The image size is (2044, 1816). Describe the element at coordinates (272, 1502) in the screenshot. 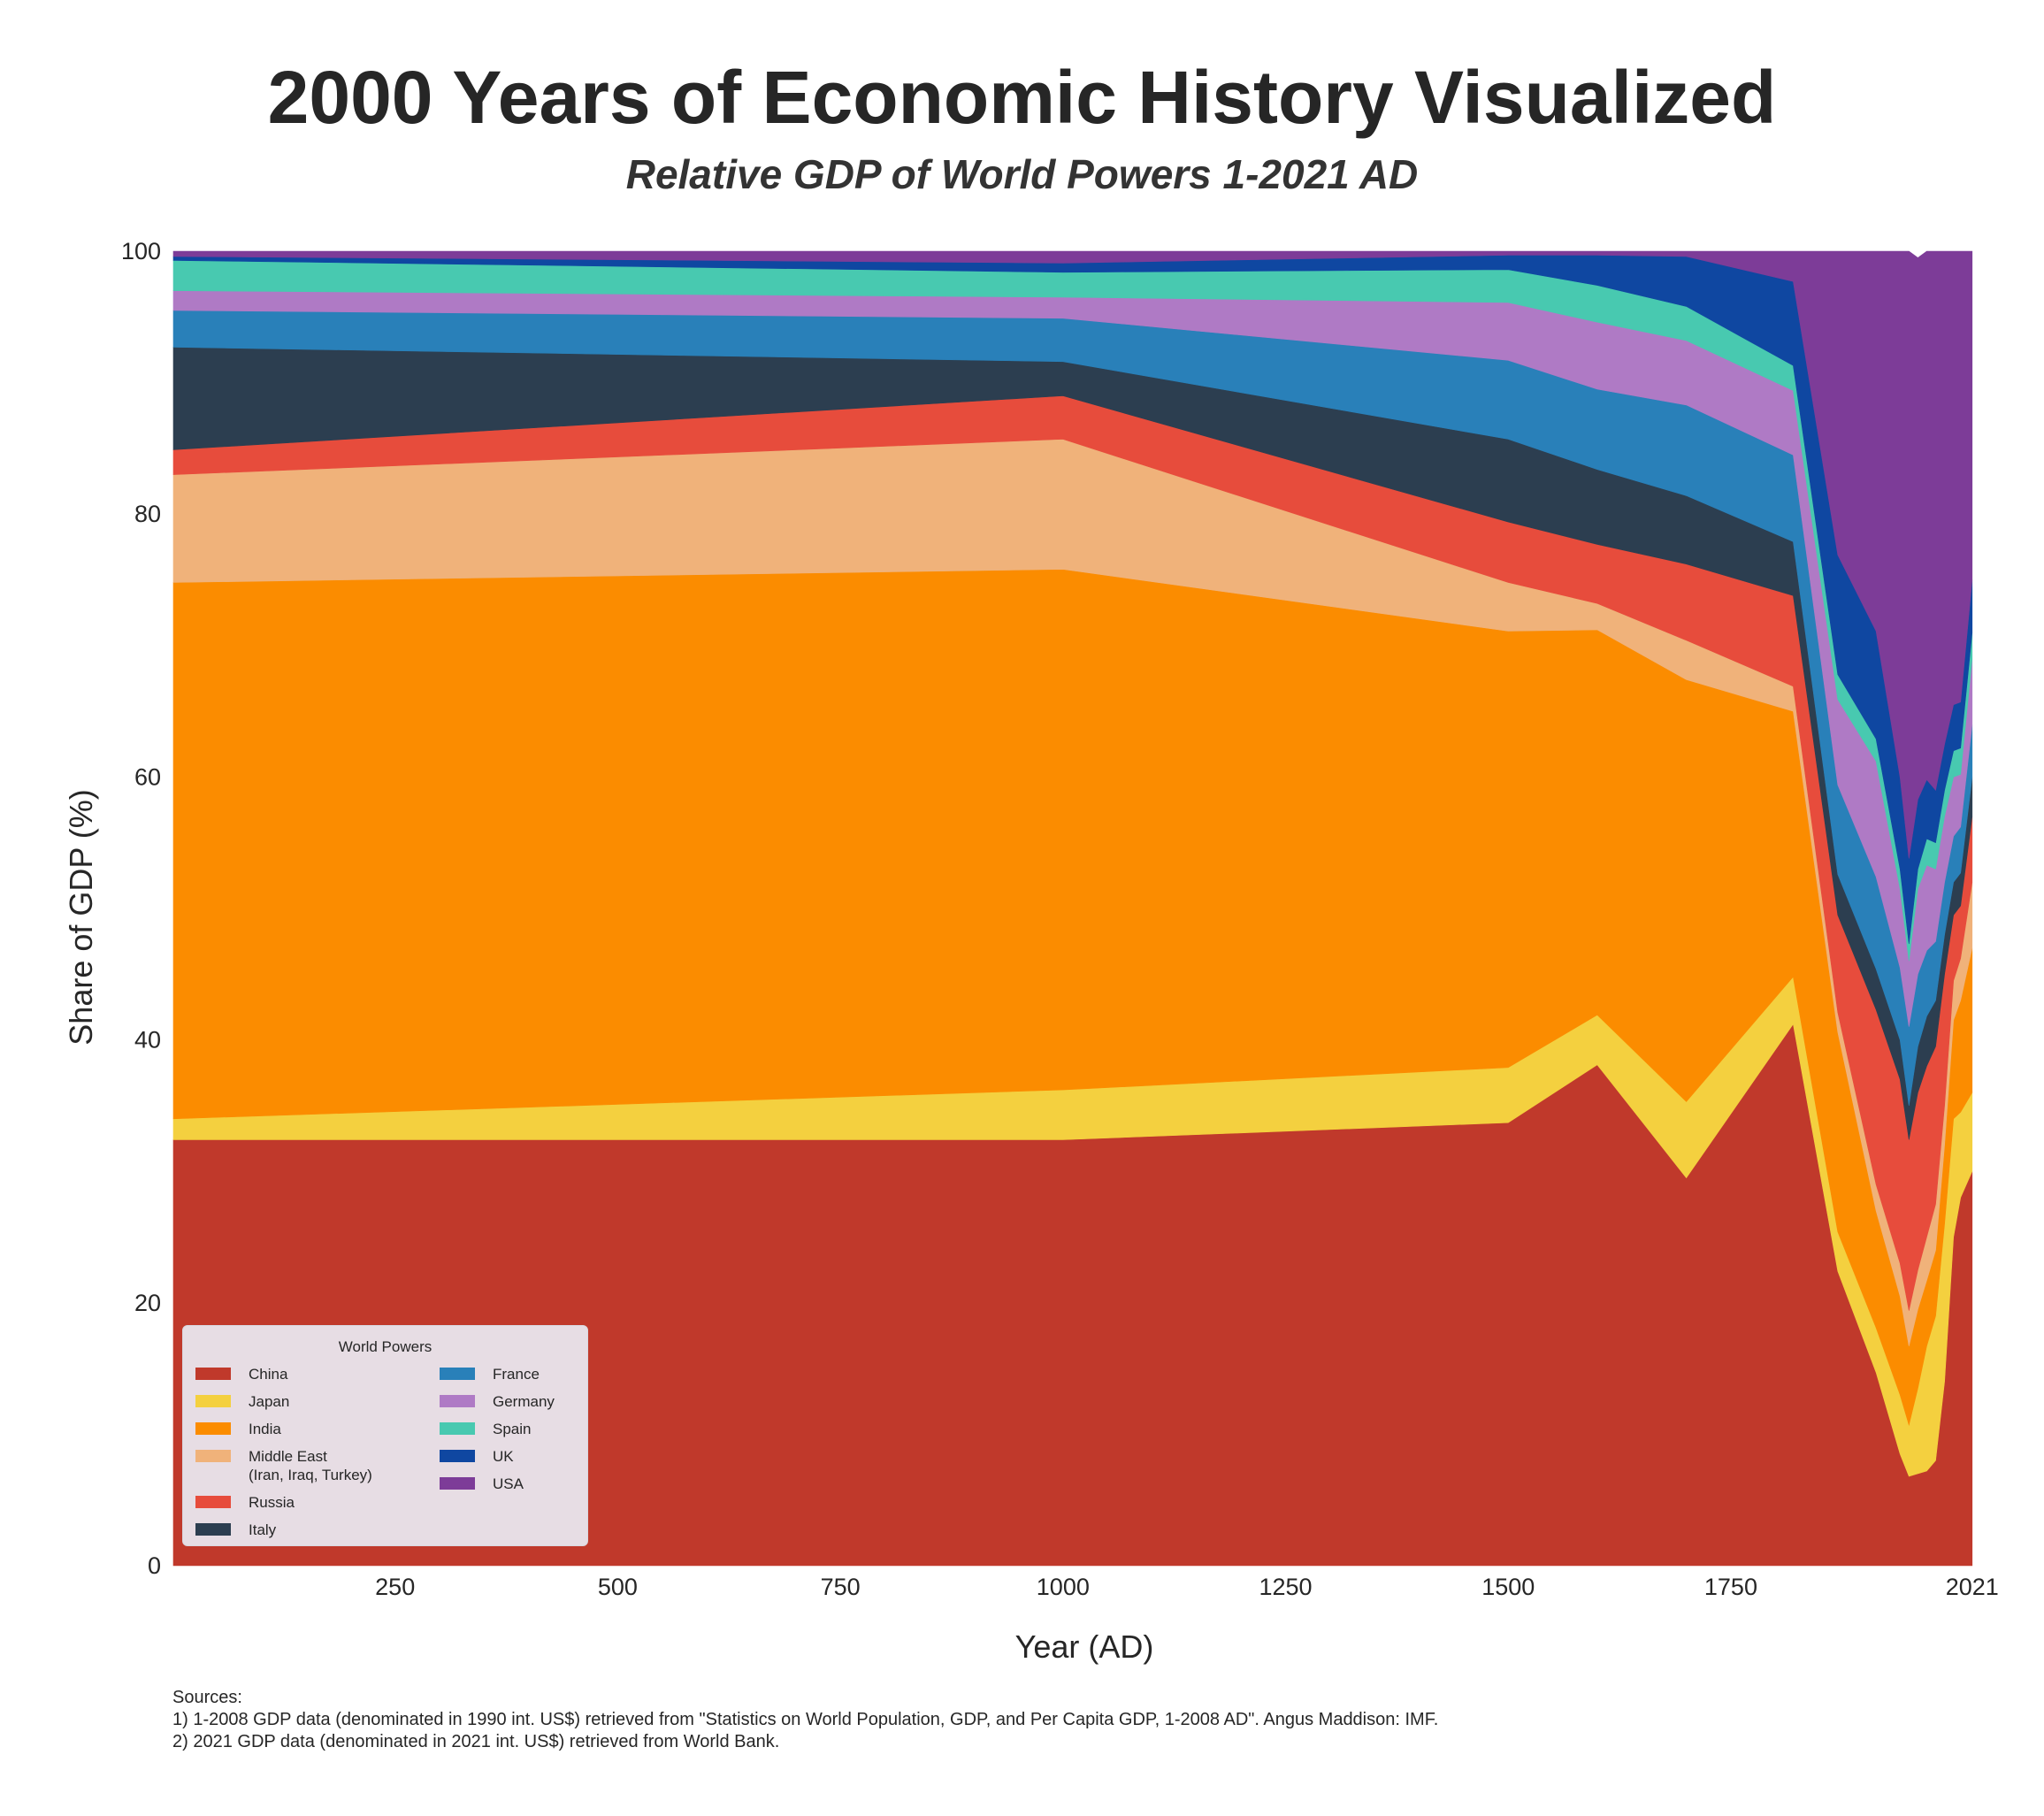

I see `legend-label: Russia` at that location.